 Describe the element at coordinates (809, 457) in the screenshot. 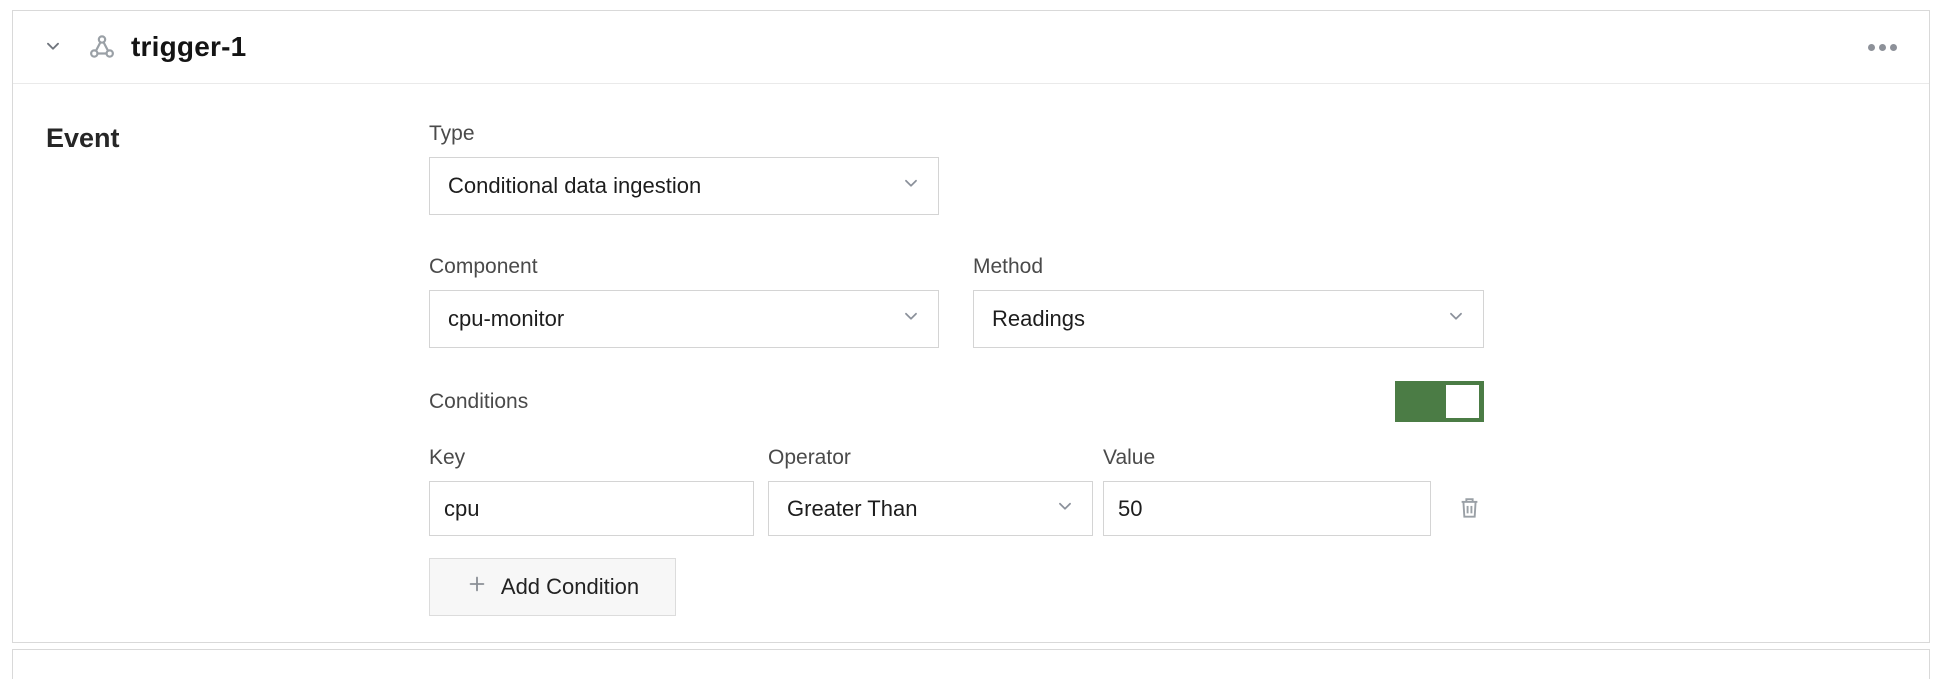

I see `operator-label: Operator` at that location.